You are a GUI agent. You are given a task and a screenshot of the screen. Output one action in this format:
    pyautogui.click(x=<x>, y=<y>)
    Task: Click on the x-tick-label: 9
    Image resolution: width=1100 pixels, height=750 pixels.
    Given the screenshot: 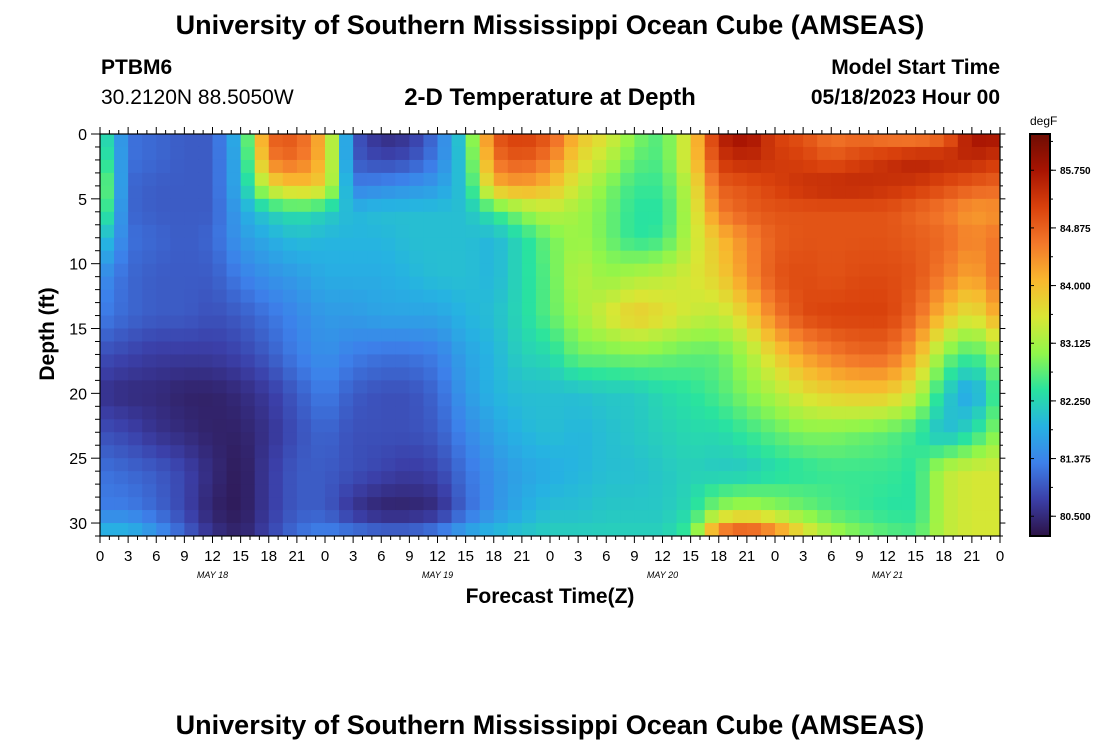 What is the action you would take?
    pyautogui.click(x=634, y=556)
    